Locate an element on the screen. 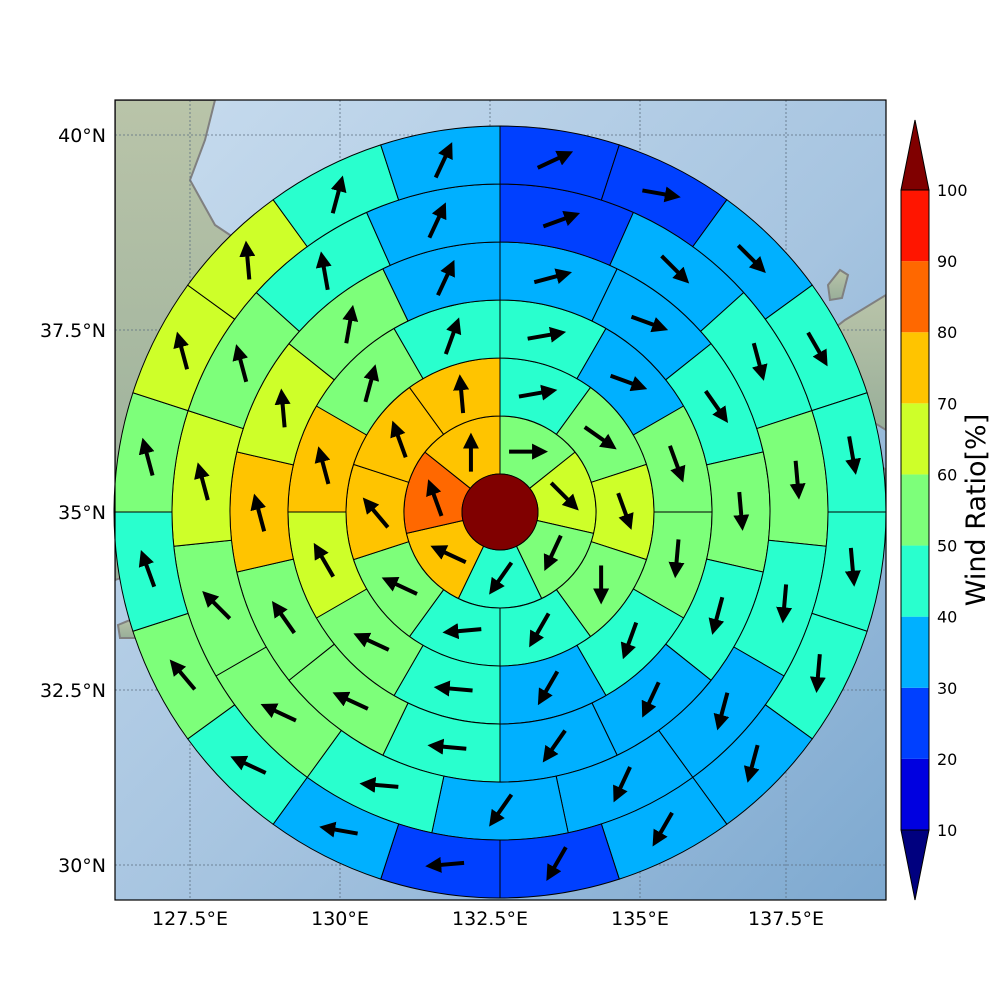  colorbar-tick-label: 30 is located at coordinates (947, 688).